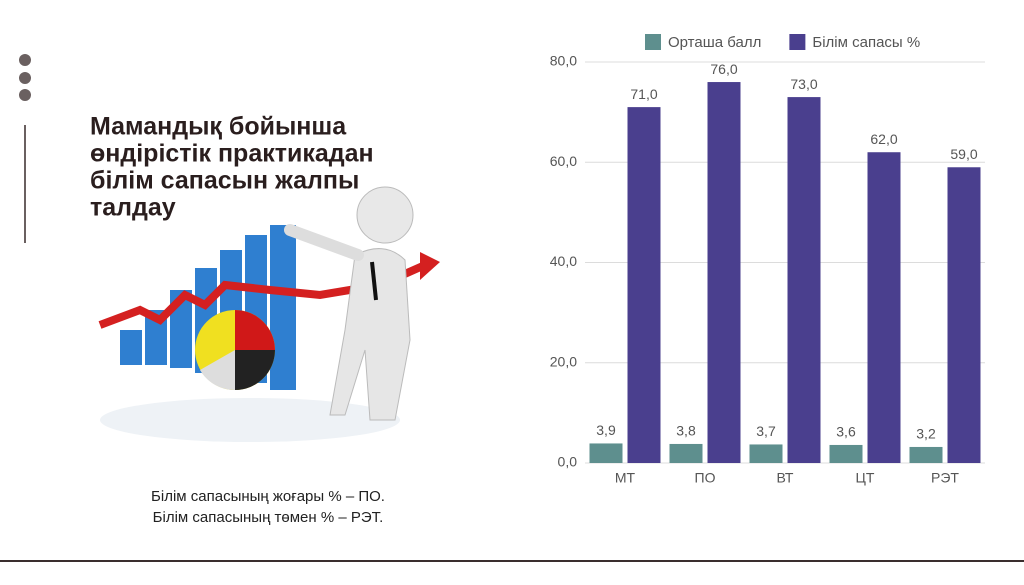 This screenshot has height=585, width=1024. What do you see at coordinates (963, 154) in the screenshot?
I see `value-label: 59,0` at bounding box center [963, 154].